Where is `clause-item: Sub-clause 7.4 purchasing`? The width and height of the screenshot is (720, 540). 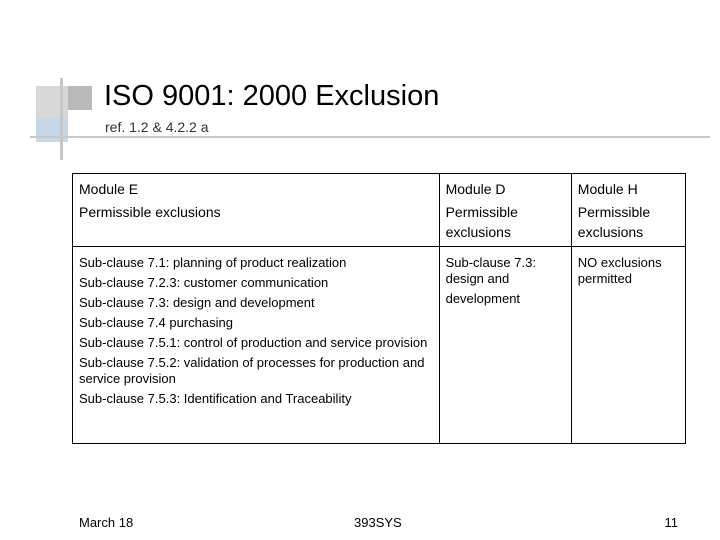 clause-item: Sub-clause 7.4 purchasing is located at coordinates (156, 322).